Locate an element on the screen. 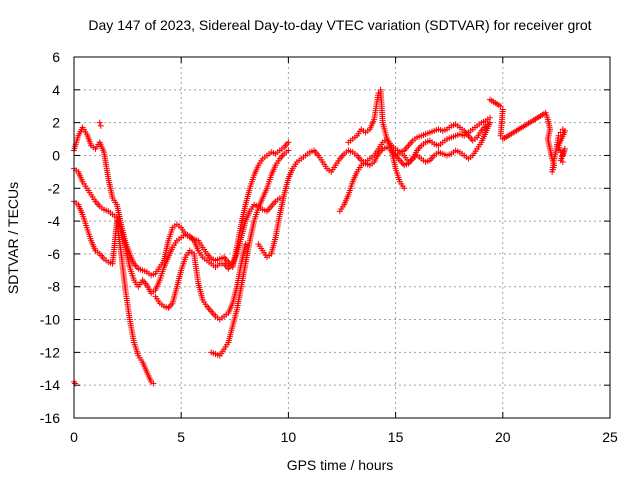 The height and width of the screenshot is (480, 640). y-tick-label: 4 is located at coordinates (56, 90).